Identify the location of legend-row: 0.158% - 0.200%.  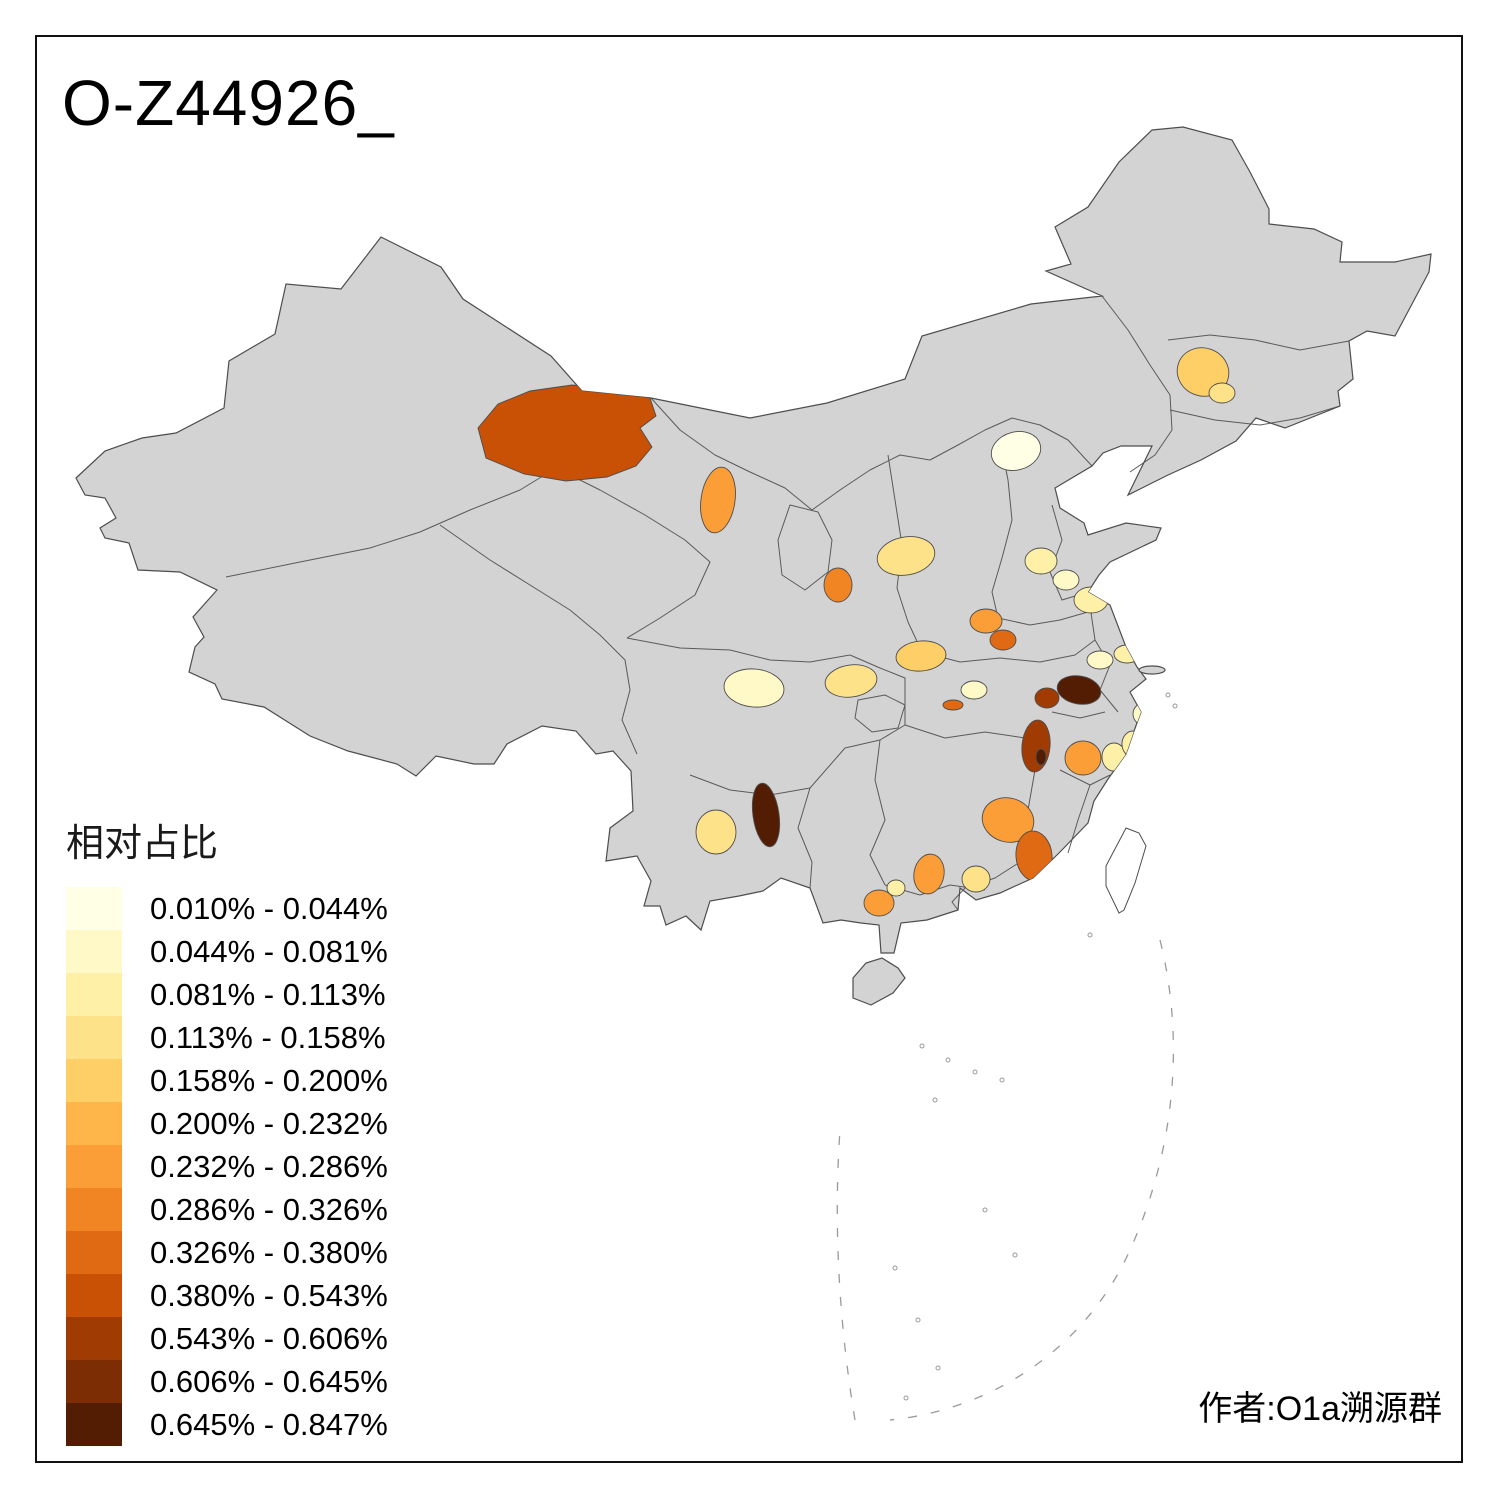
(227, 1080).